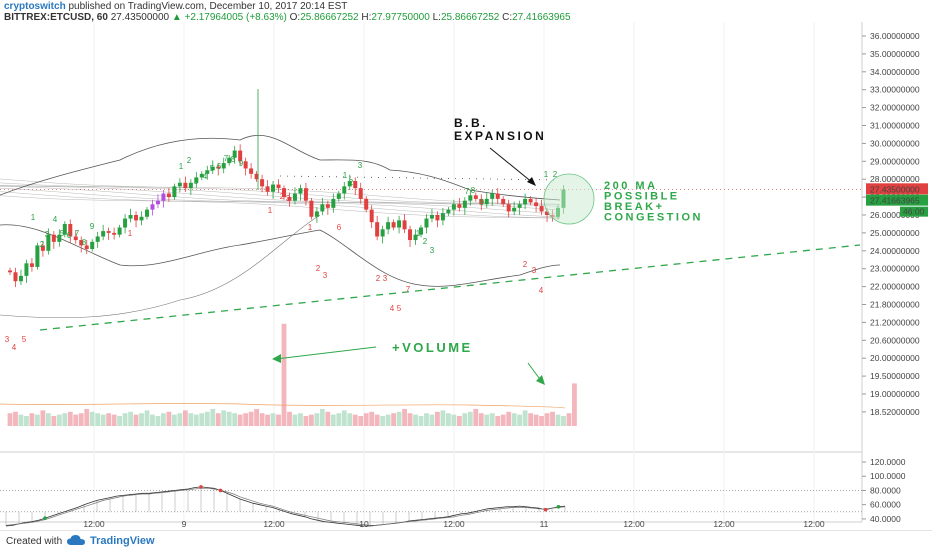 The height and width of the screenshot is (551, 932). Describe the element at coordinates (482, 202) in the screenshot. I see `td-count-label: 9` at that location.